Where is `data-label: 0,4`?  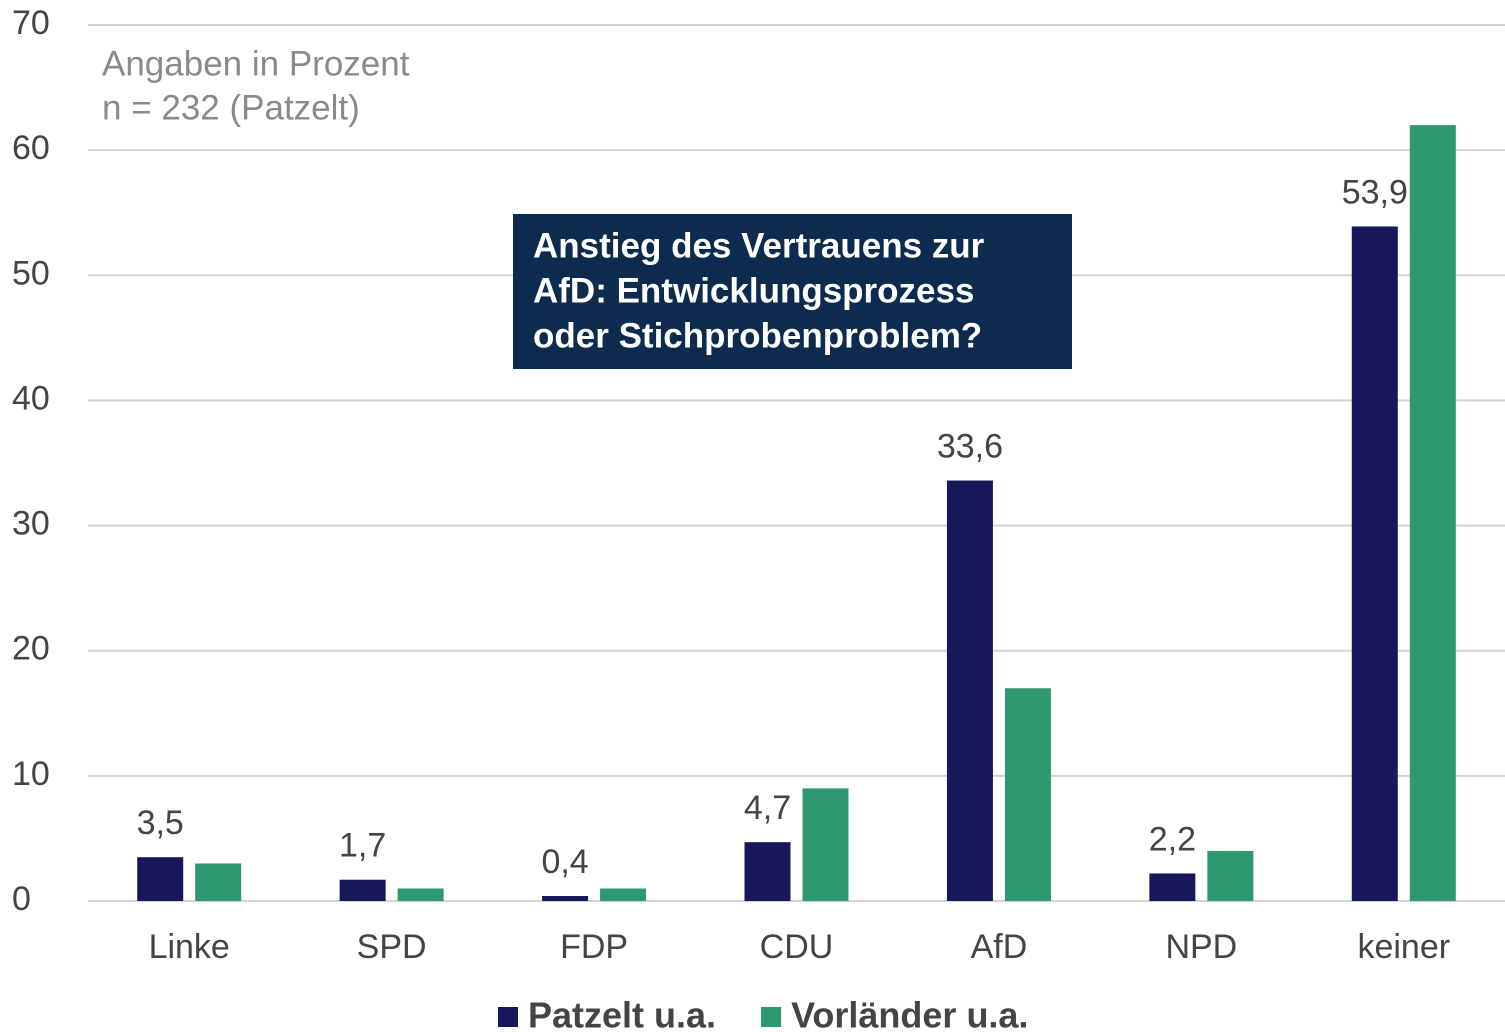 data-label: 0,4 is located at coordinates (564, 862).